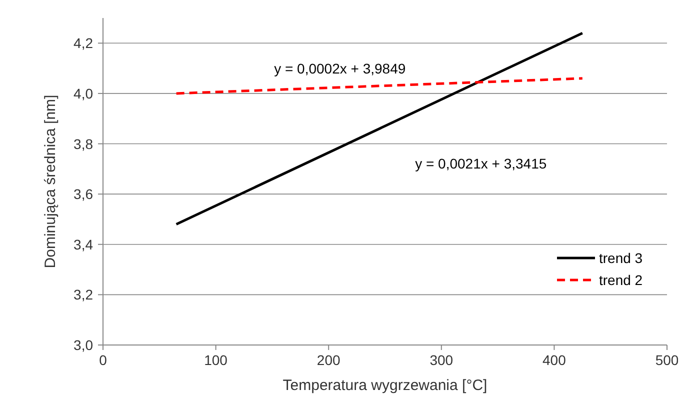 Image resolution: width=683 pixels, height=412 pixels. What do you see at coordinates (103, 360) in the screenshot?
I see `x-tick-label: 0` at bounding box center [103, 360].